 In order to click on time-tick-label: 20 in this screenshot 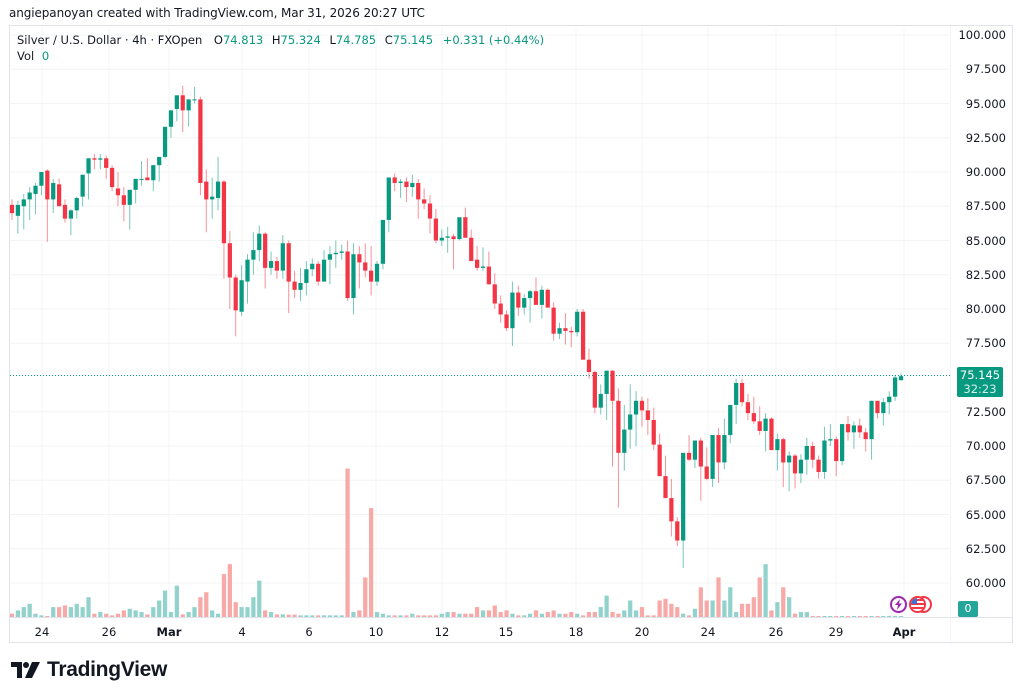, I will do `click(642, 632)`.